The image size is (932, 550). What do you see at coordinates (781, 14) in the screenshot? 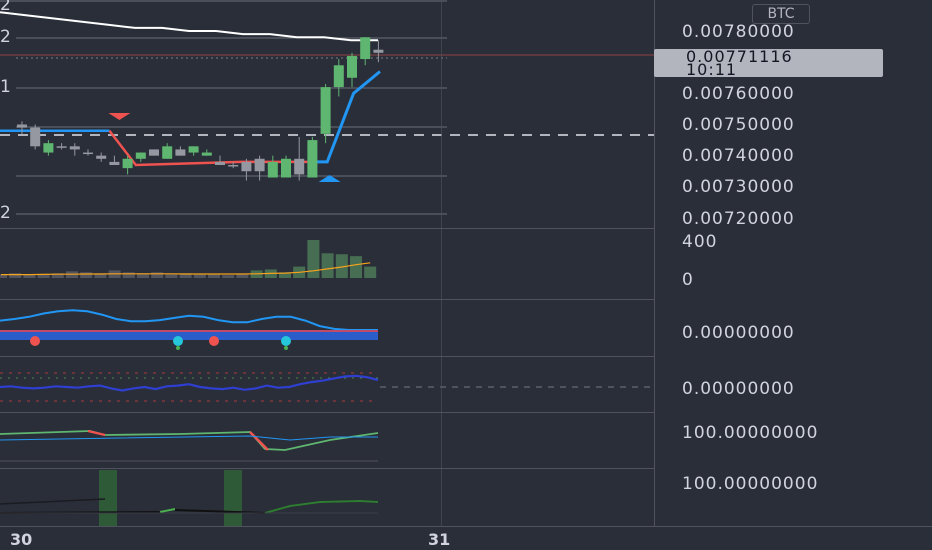
I see `currency-button: BTC` at bounding box center [781, 14].